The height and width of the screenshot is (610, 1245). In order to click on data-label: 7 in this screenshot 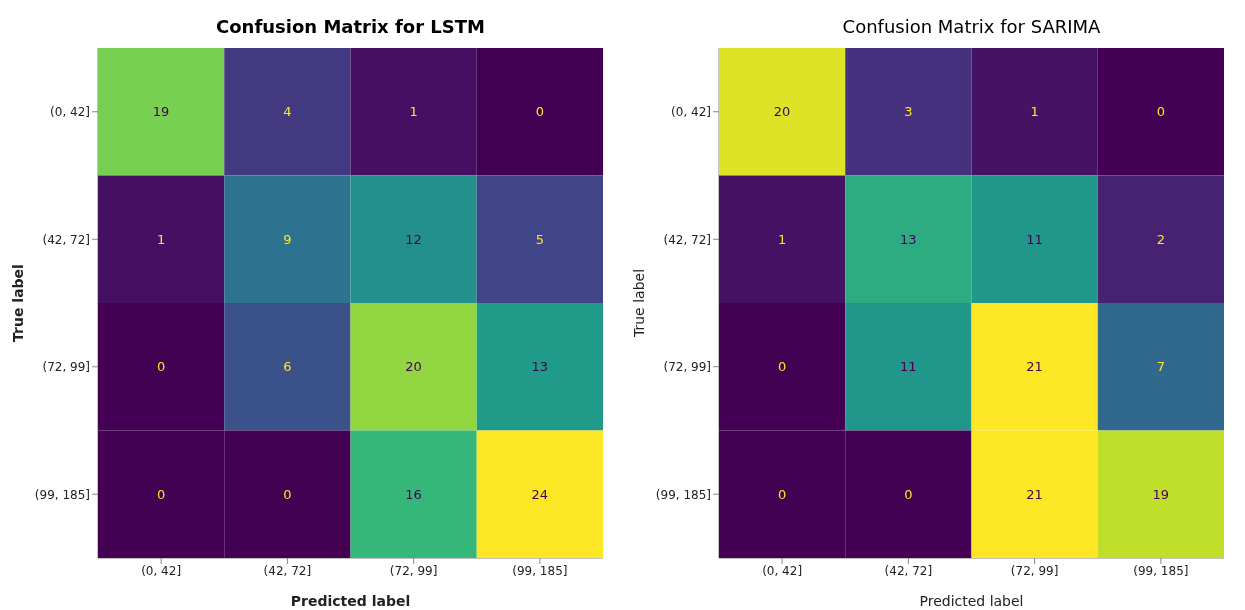, I will do `click(1161, 367)`.